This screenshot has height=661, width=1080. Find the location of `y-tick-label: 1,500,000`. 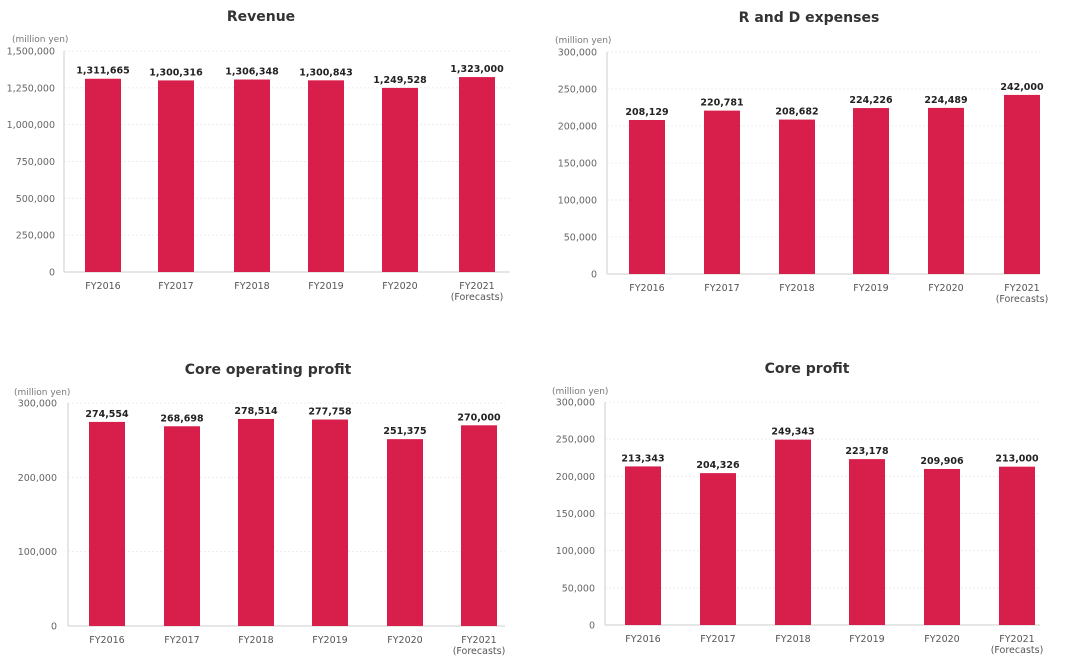

y-tick-label: 1,500,000 is located at coordinates (31, 52).